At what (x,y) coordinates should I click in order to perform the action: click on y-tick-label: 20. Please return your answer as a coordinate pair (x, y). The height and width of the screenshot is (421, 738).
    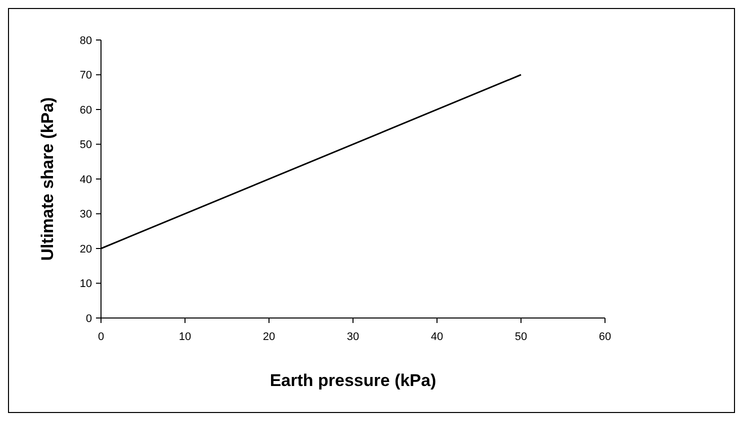
    Looking at the image, I should click on (86, 249).